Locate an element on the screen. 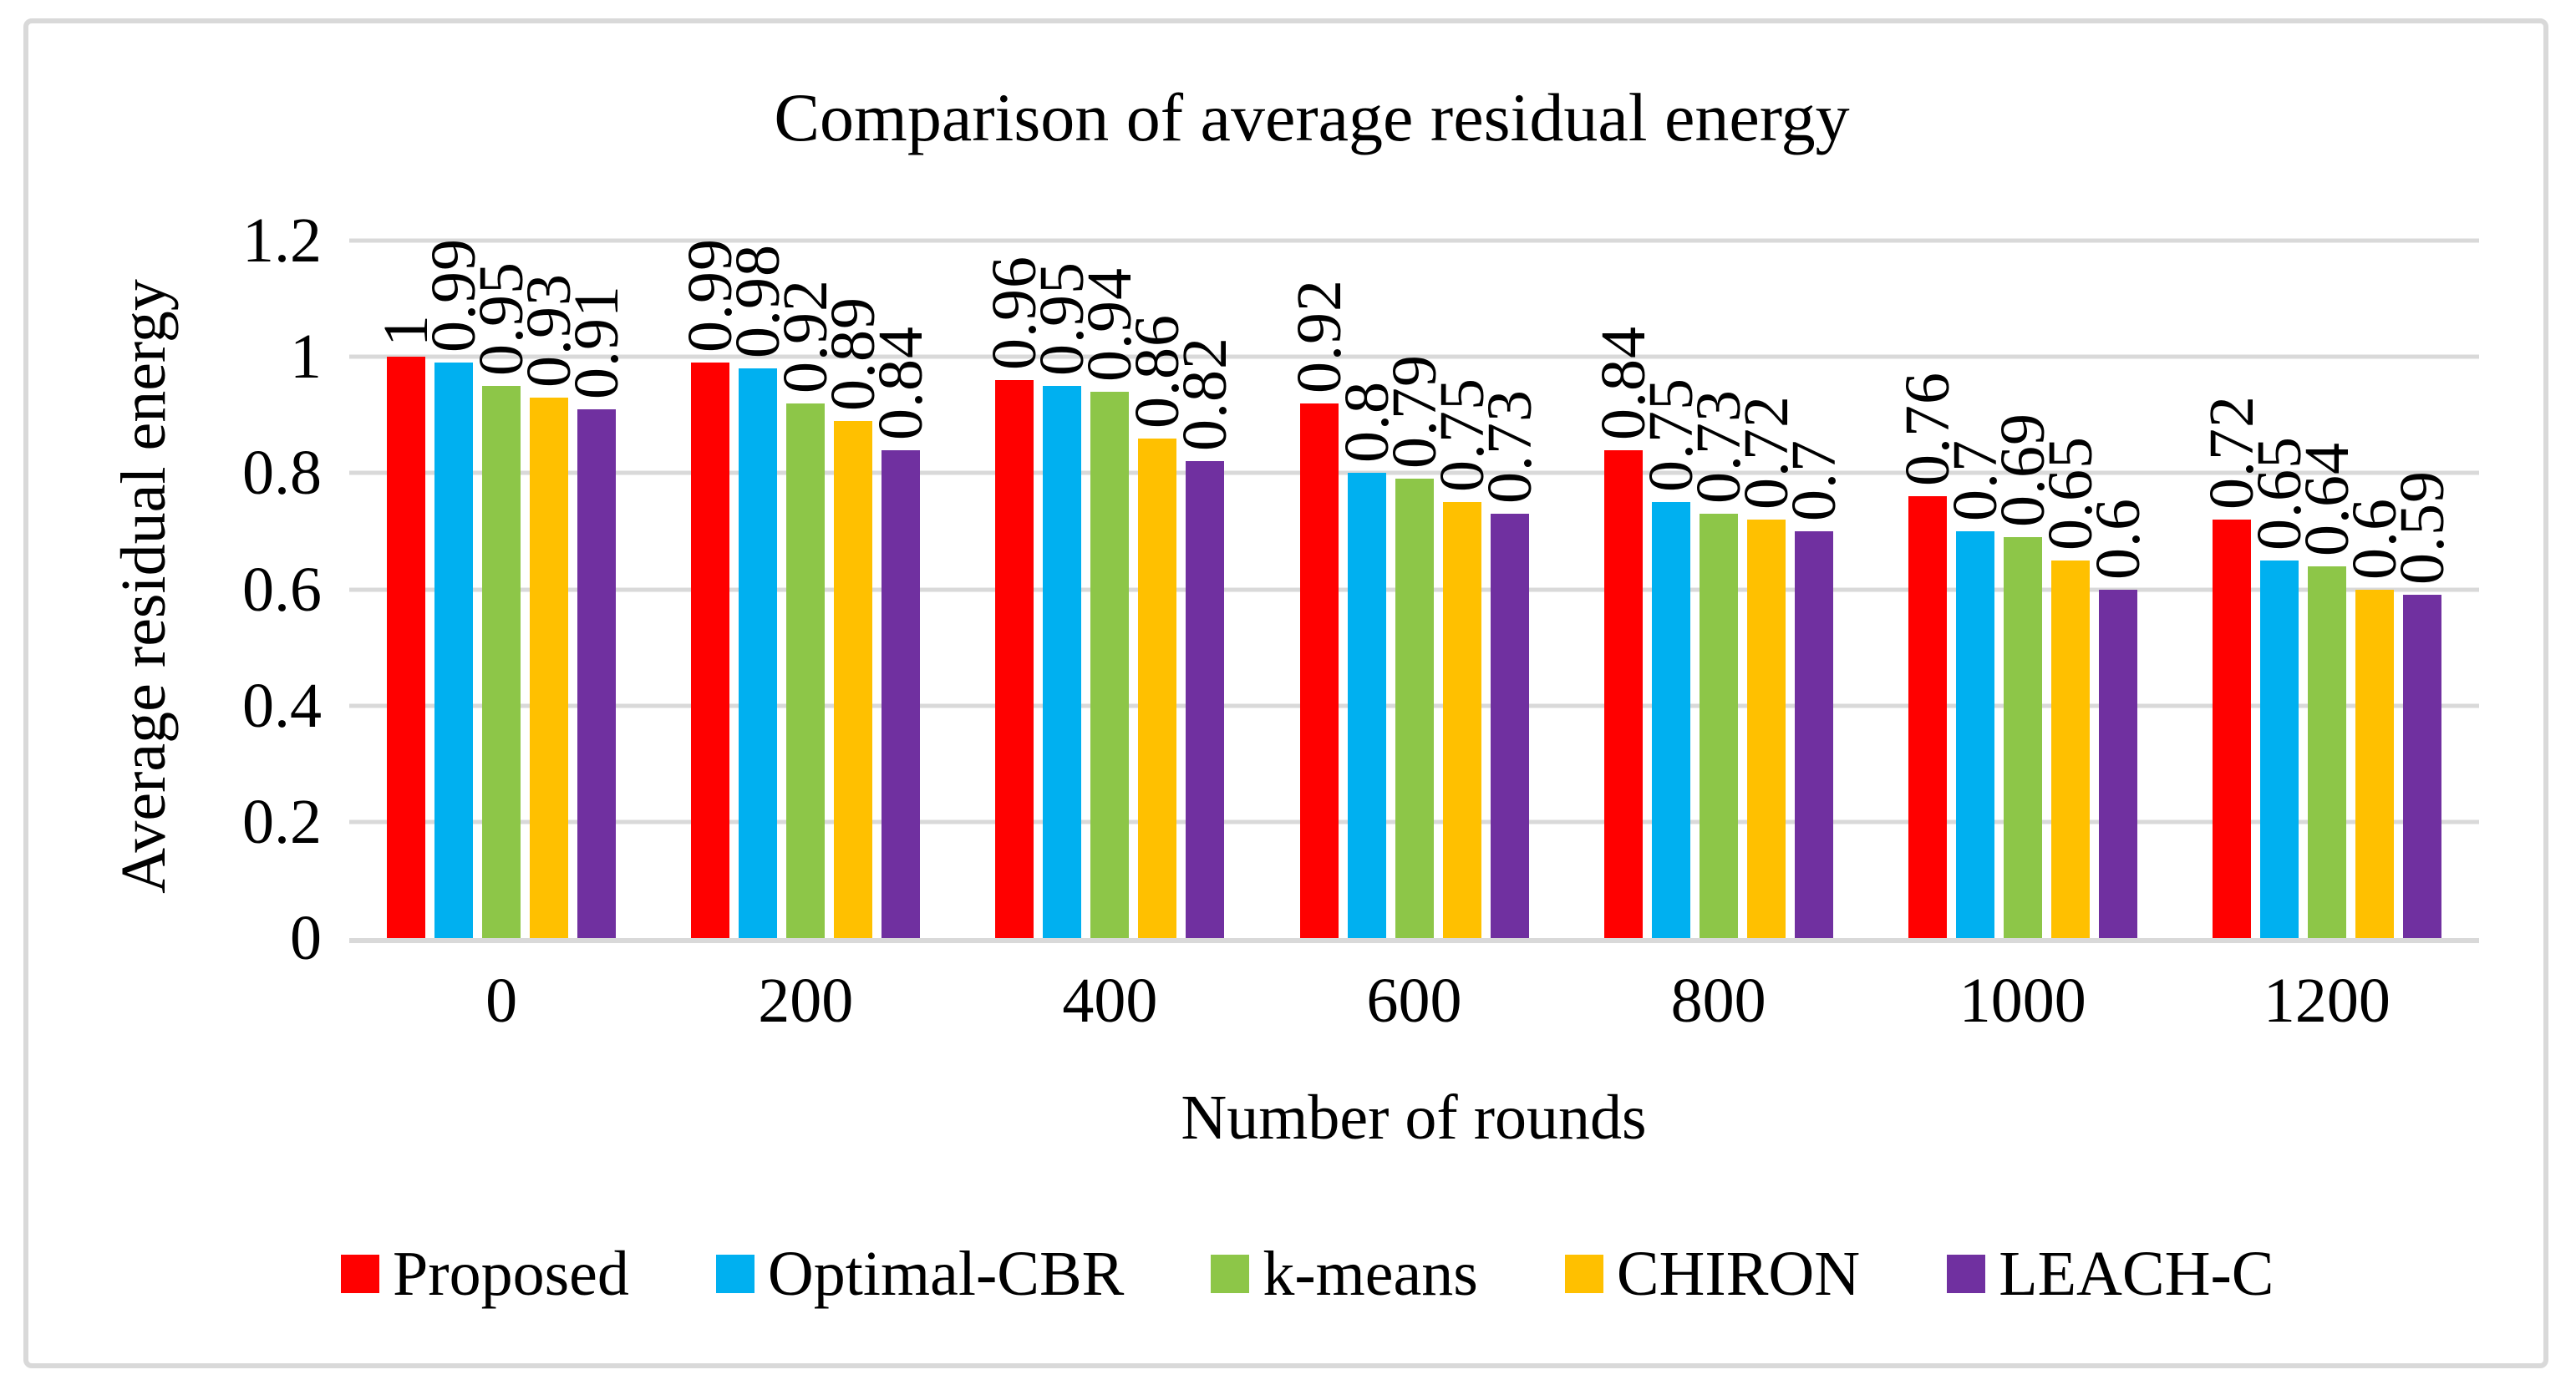 This screenshot has width=2576, height=1390. y-tick-label: 1.2 is located at coordinates (282, 240).